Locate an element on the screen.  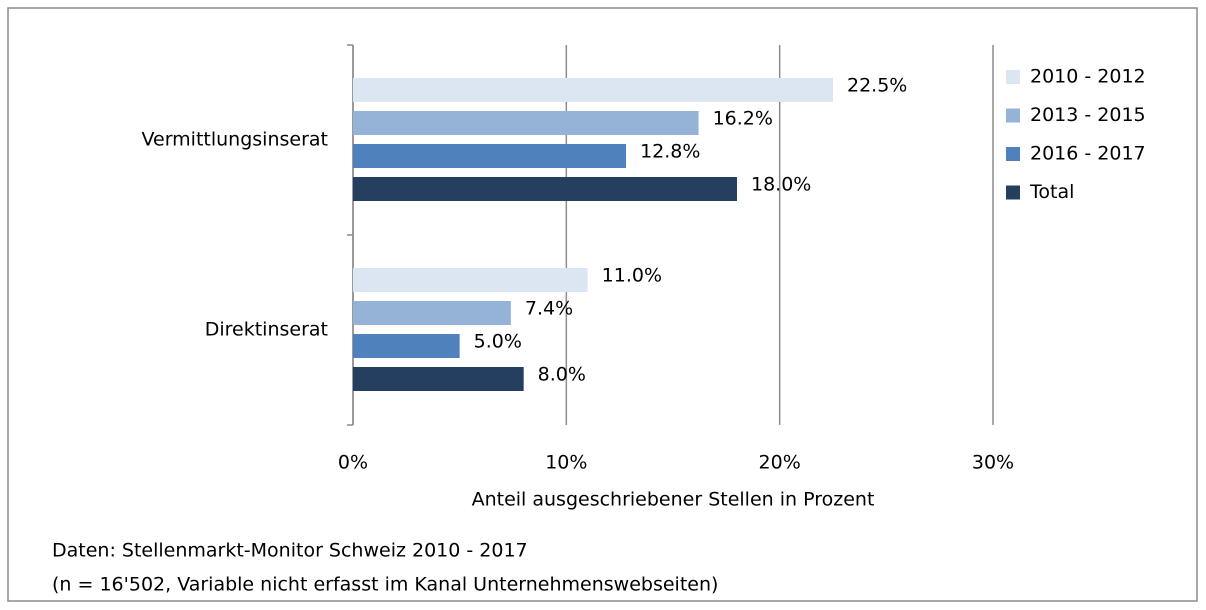
y-tick-label: Vermittlungsinserat is located at coordinates (234, 140).